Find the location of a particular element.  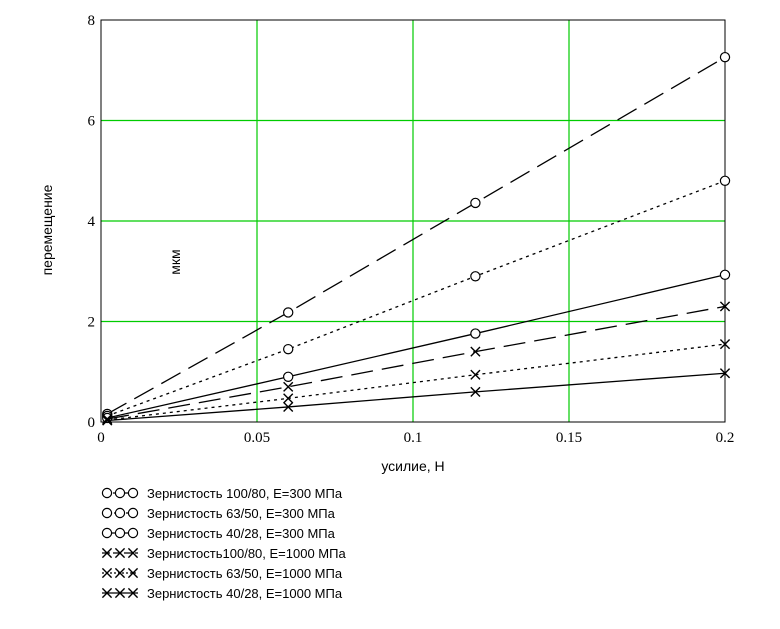

y-tick-label: 4 is located at coordinates (92, 222).